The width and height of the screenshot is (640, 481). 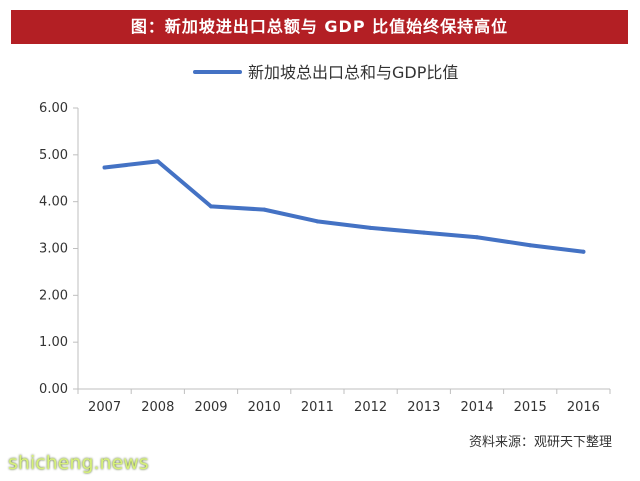 What do you see at coordinates (423, 407) in the screenshot?
I see `x-tick-label: 2013` at bounding box center [423, 407].